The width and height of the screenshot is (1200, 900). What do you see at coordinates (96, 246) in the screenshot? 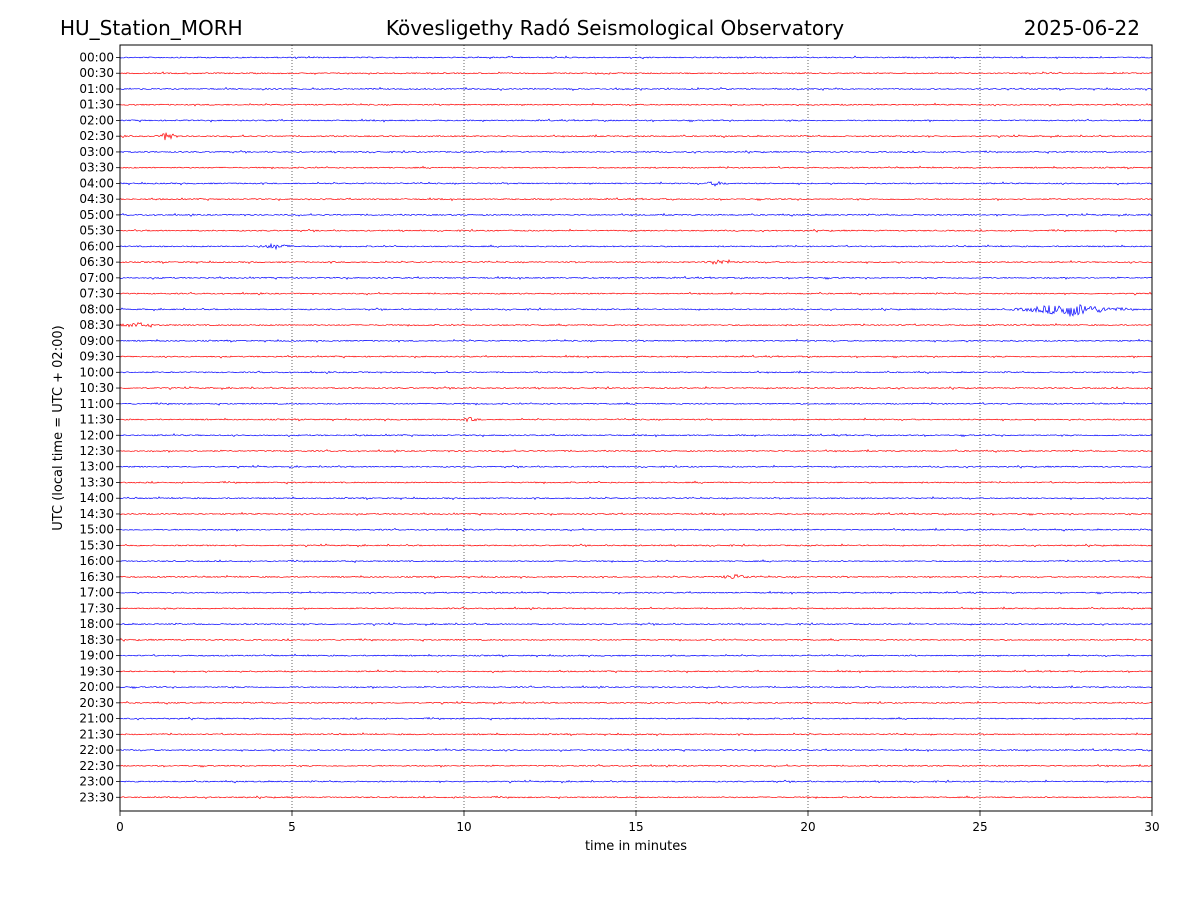
I see `y-tick-label: 06:00` at bounding box center [96, 246].